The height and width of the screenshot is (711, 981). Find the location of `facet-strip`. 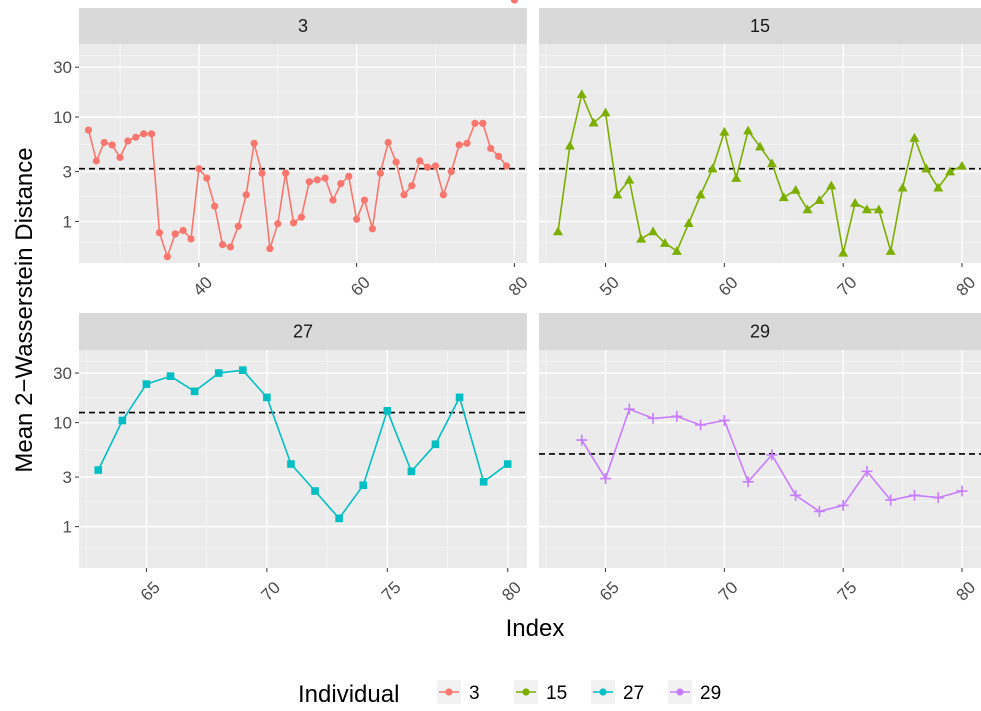

facet-strip is located at coordinates (303, 26).